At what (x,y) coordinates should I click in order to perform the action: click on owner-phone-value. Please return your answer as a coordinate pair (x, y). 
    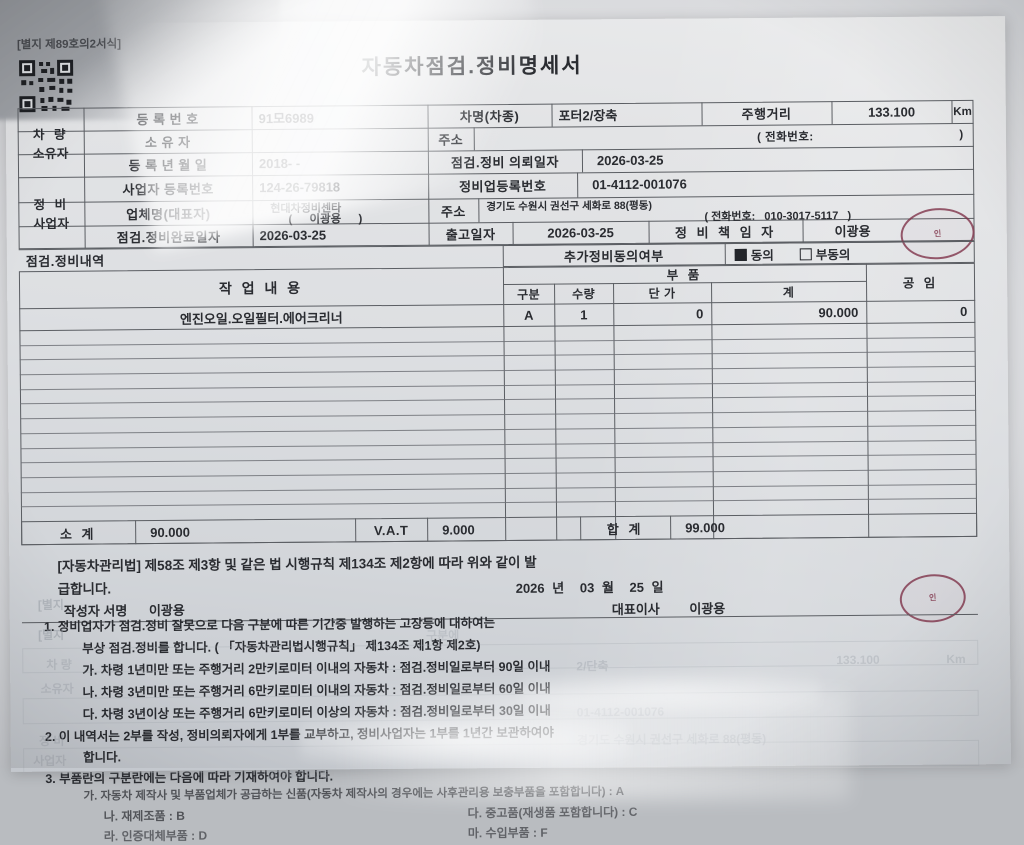
    Looking at the image, I should click on (889, 135).